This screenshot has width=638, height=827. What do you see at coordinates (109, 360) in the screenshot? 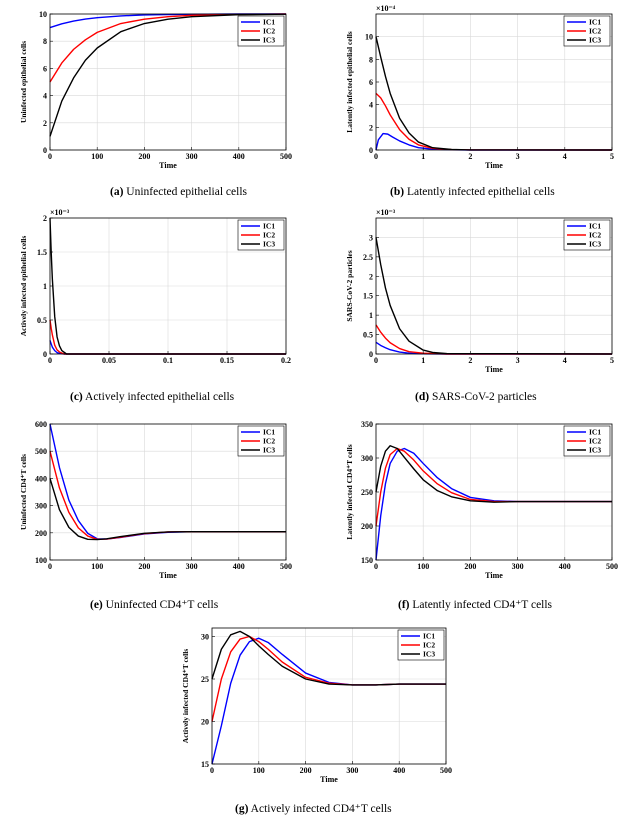
I see `x-tick-label: 0.05` at bounding box center [109, 360].